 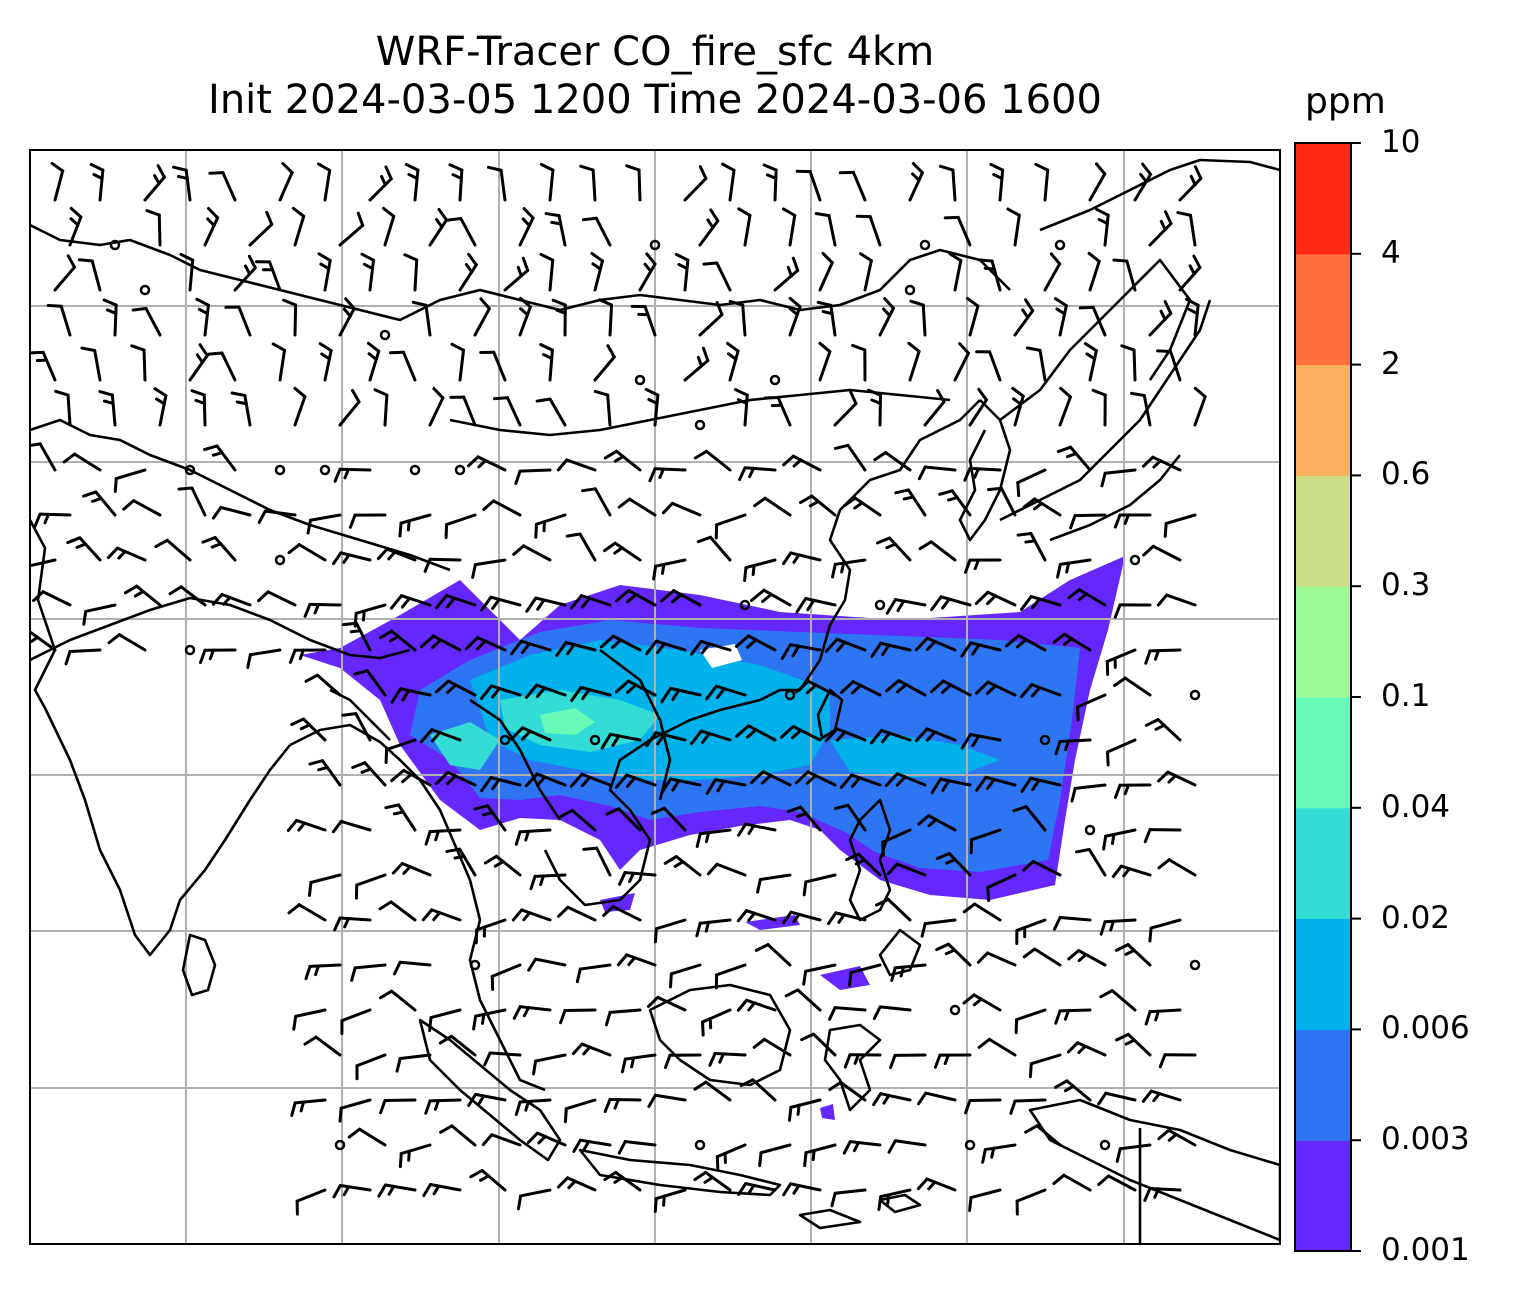 I want to click on chart-title-line-1: WRF-Tracer CO_fire_sfc 4km, so click(x=655, y=52).